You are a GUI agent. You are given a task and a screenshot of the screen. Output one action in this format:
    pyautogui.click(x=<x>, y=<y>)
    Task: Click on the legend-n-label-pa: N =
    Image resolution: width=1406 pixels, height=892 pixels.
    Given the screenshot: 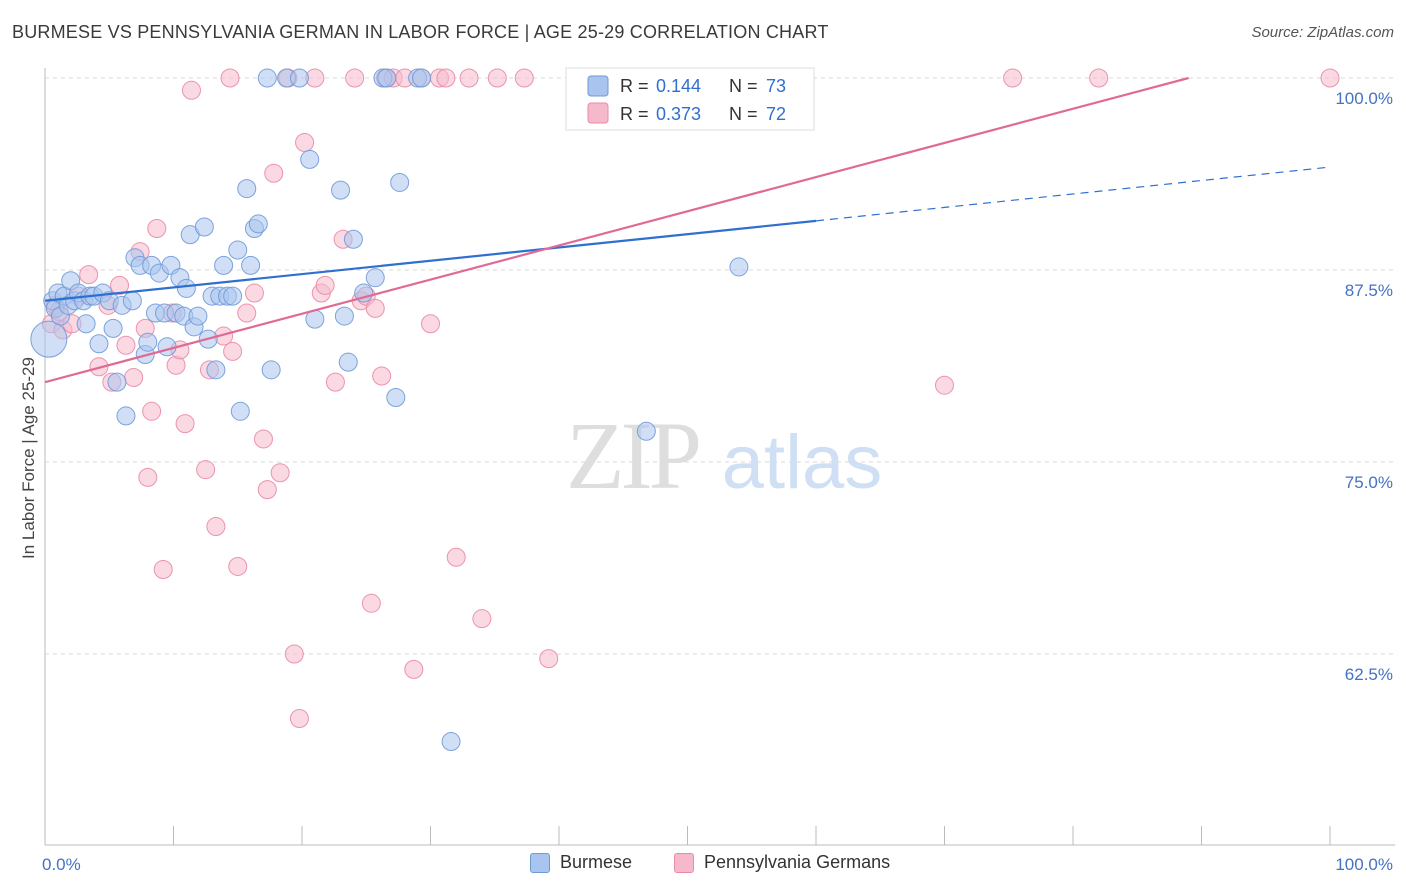 What is the action you would take?
    pyautogui.click(x=746, y=114)
    